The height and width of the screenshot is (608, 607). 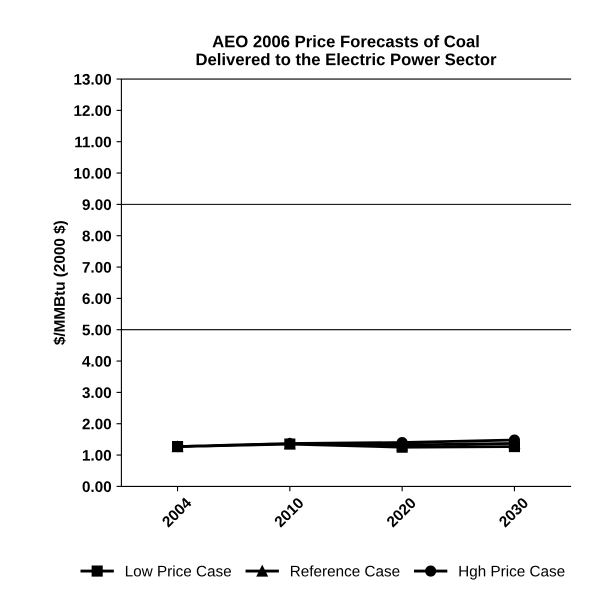 What do you see at coordinates (178, 571) in the screenshot?
I see `legend-label: Low Price Case` at bounding box center [178, 571].